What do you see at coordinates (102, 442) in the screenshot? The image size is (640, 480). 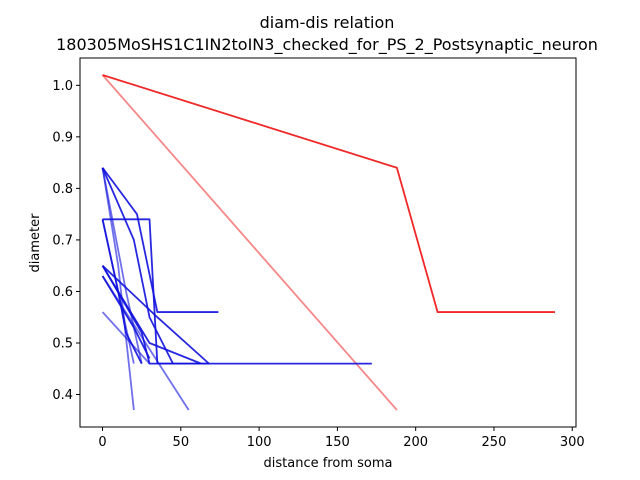 I see `x-tick-label: 0` at bounding box center [102, 442].